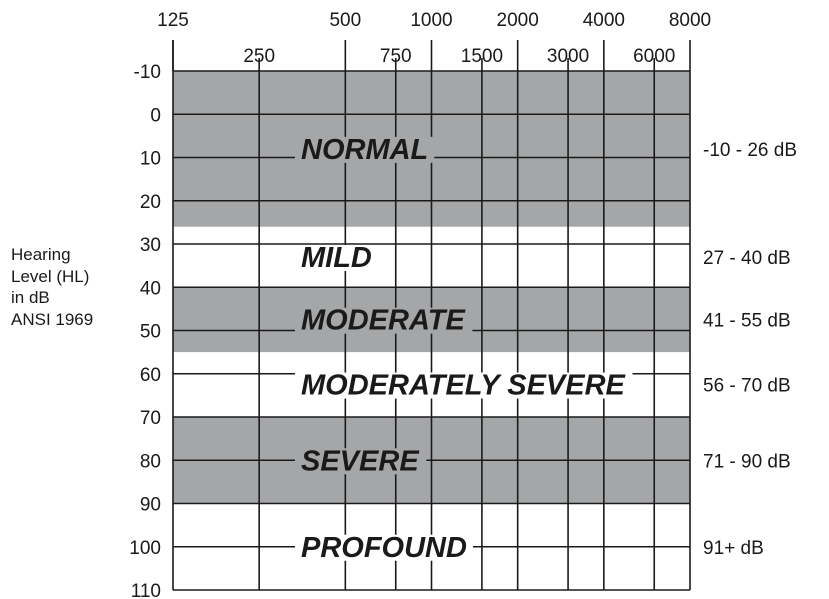 The height and width of the screenshot is (599, 829). What do you see at coordinates (482, 56) in the screenshot?
I see `x-tick-label: 1500` at bounding box center [482, 56].